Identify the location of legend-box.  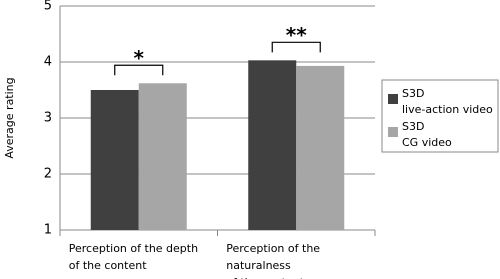
(440, 116).